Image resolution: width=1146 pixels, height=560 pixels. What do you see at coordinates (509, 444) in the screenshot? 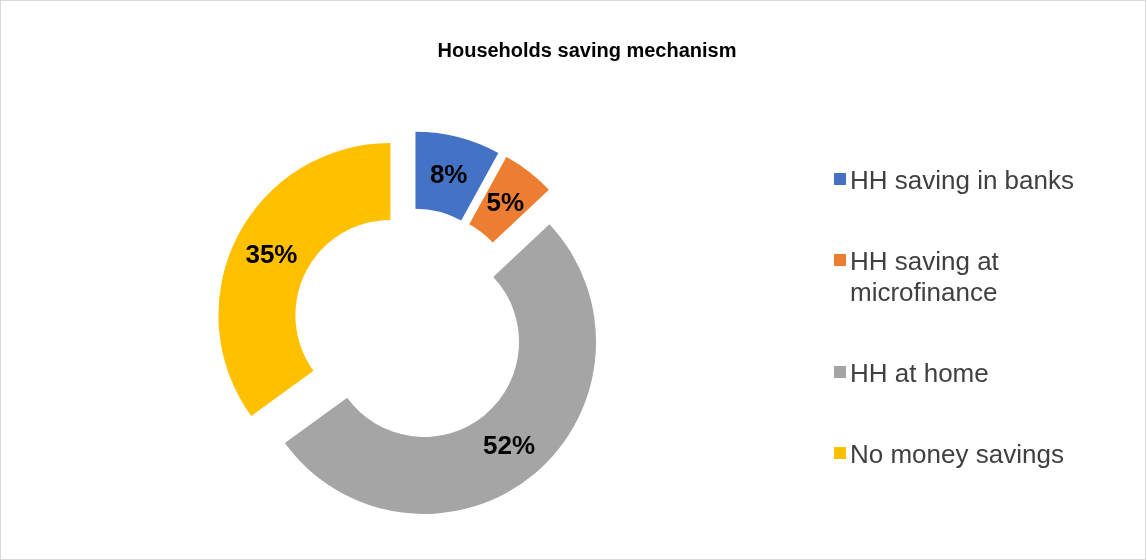
I see `data-label: 52%` at bounding box center [509, 444].